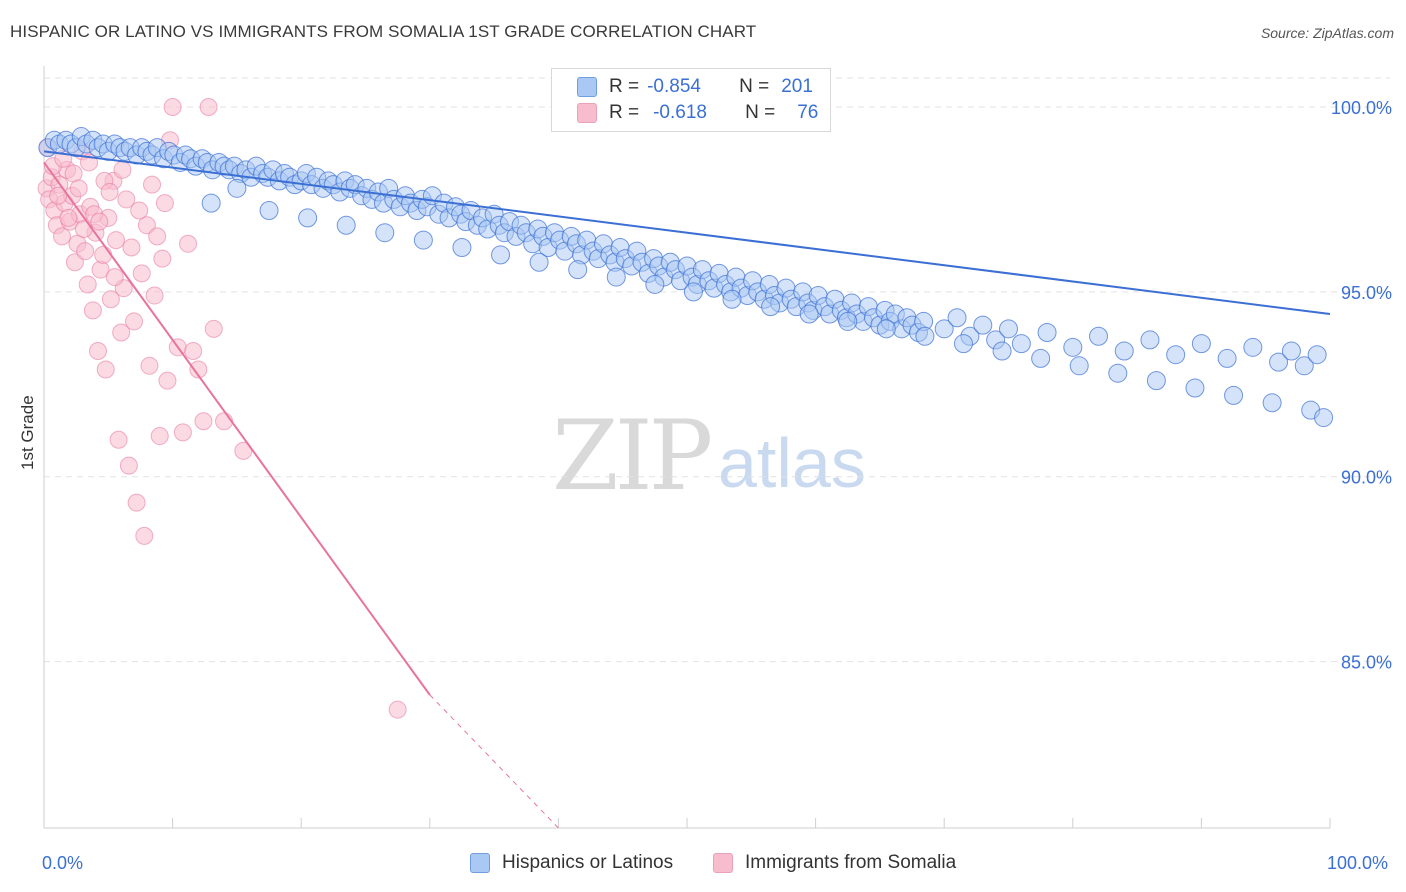 The image size is (1406, 892). Describe the element at coordinates (723, 863) in the screenshot. I see `bottom-legend-swatch-pink` at that location.